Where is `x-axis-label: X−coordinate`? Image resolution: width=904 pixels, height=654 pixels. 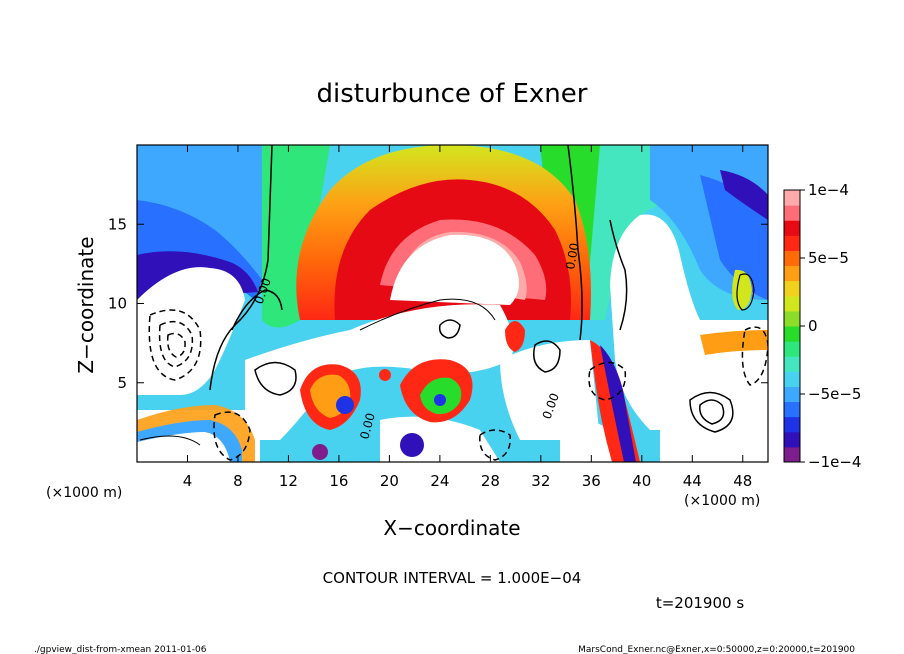
x-axis-label: X−coordinate is located at coordinates (451, 528).